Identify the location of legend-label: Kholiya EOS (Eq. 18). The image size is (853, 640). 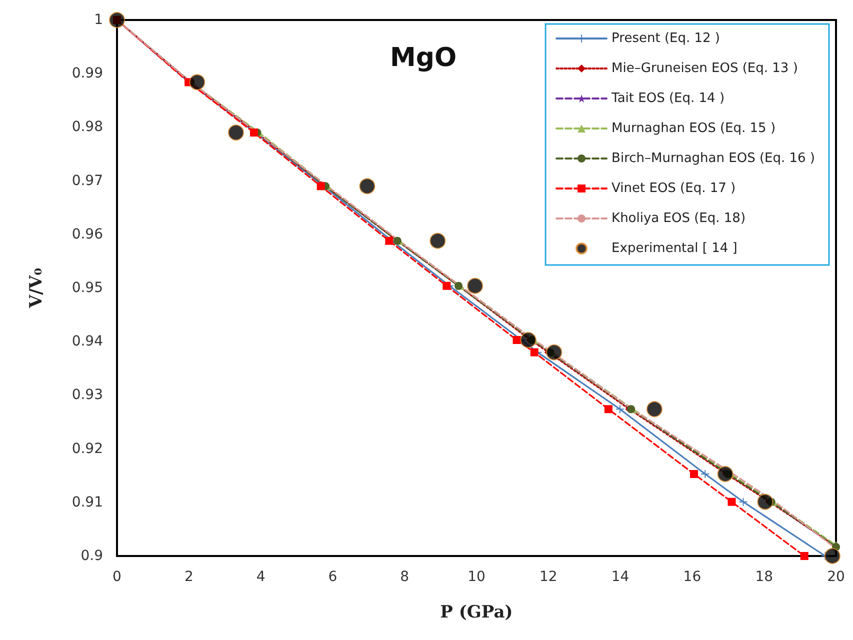
(679, 218).